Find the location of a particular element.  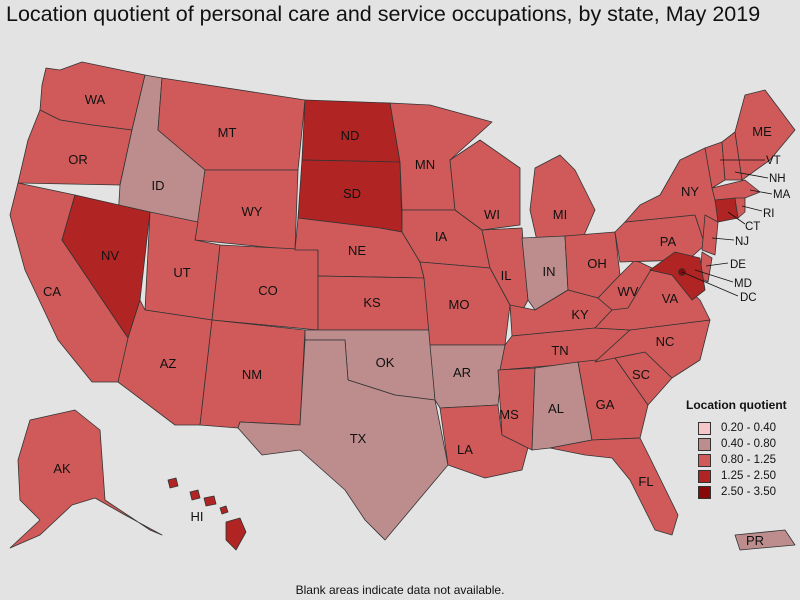

label-sc: SC is located at coordinates (641, 374).